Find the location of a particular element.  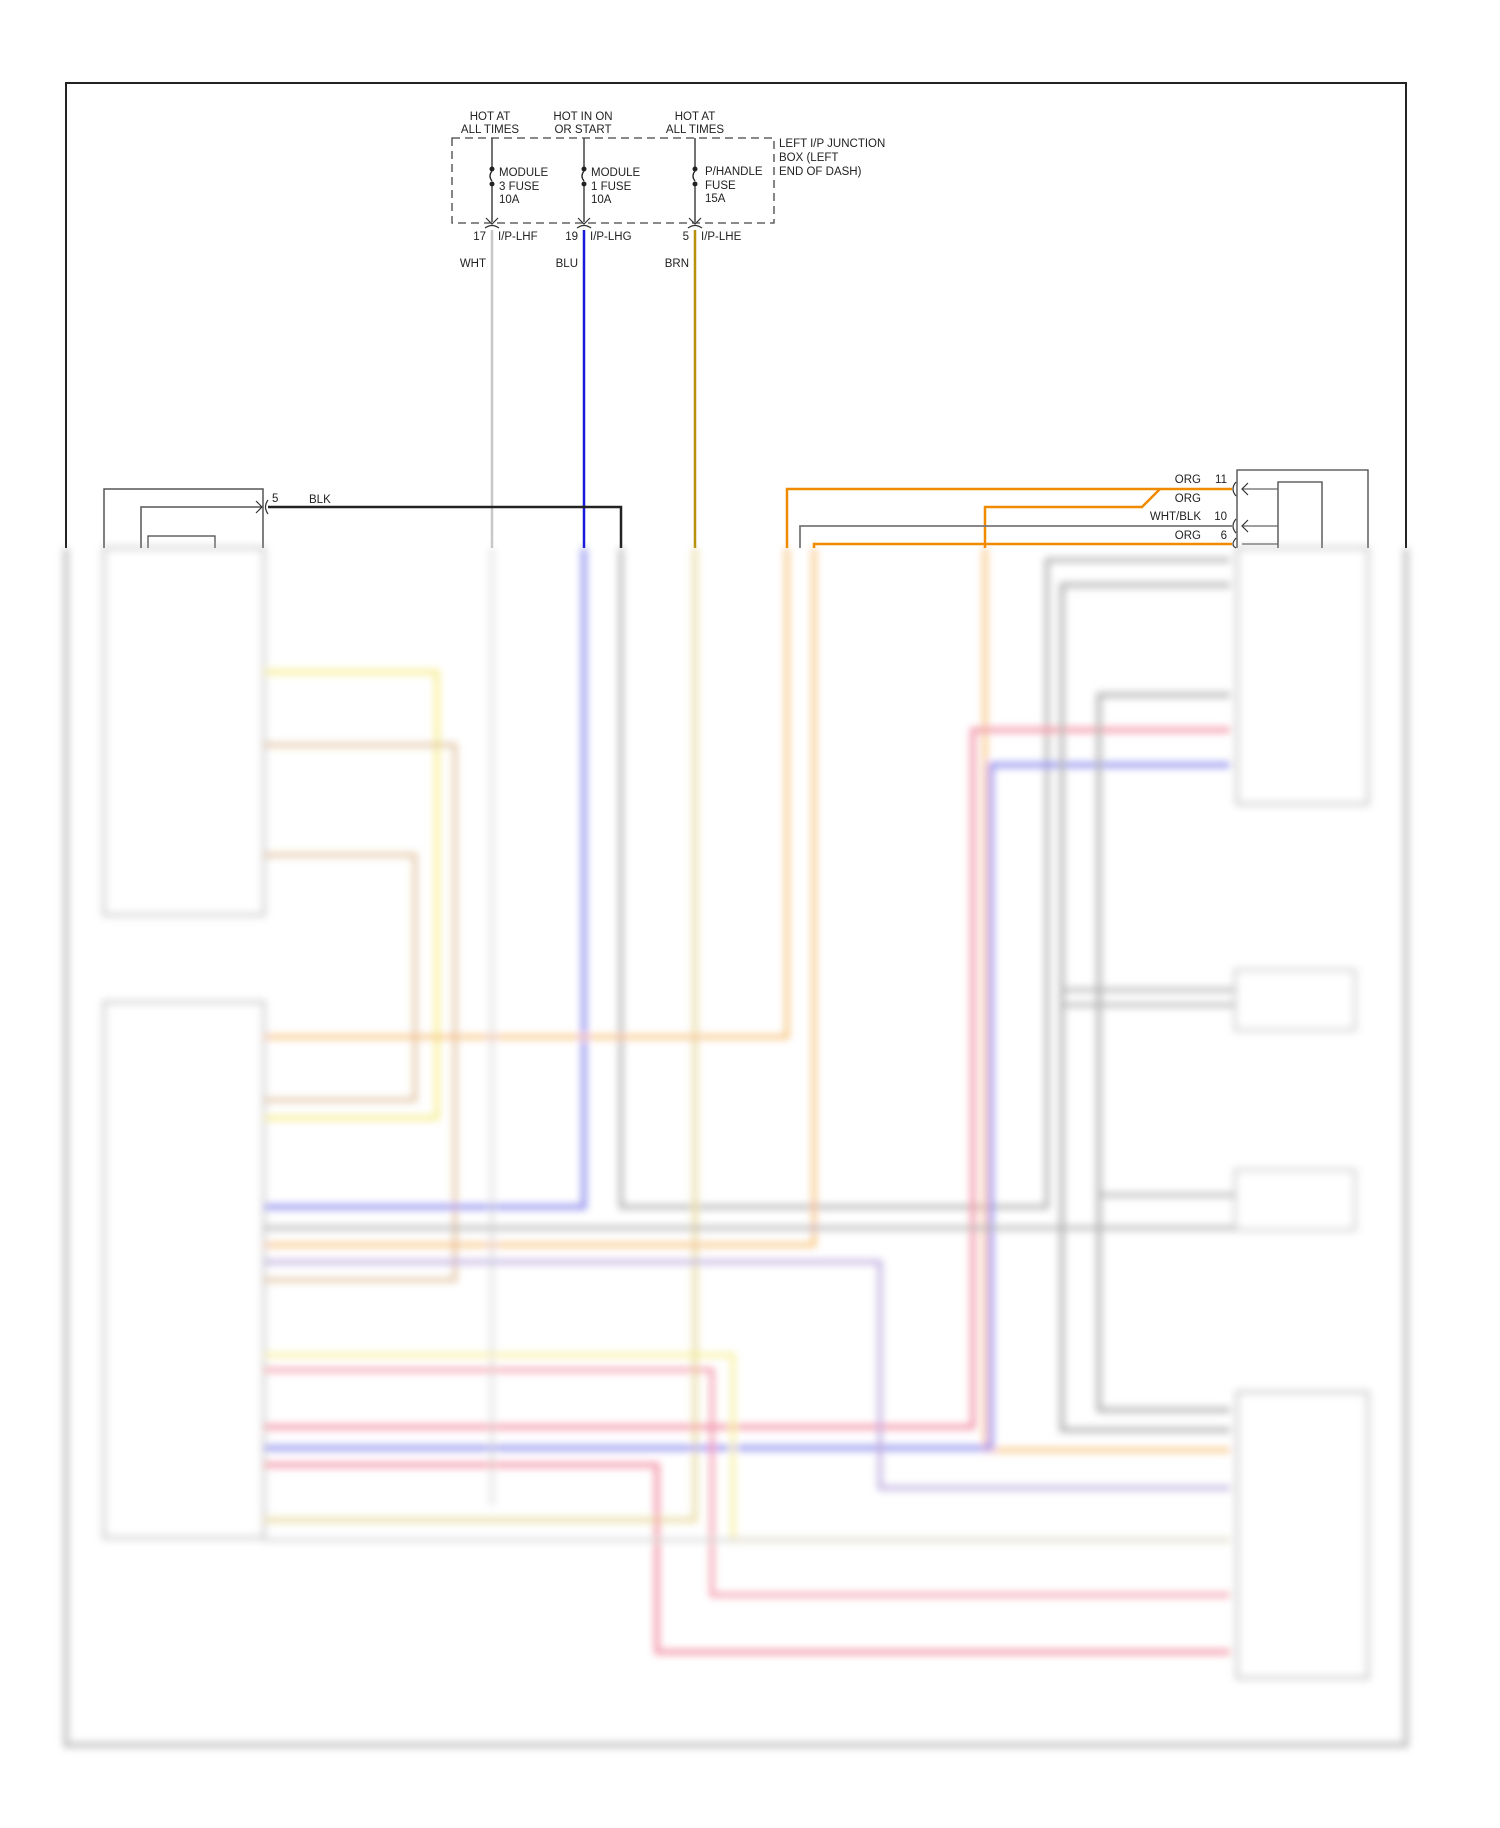

feed2-label-2: OR START is located at coordinates (582, 130).